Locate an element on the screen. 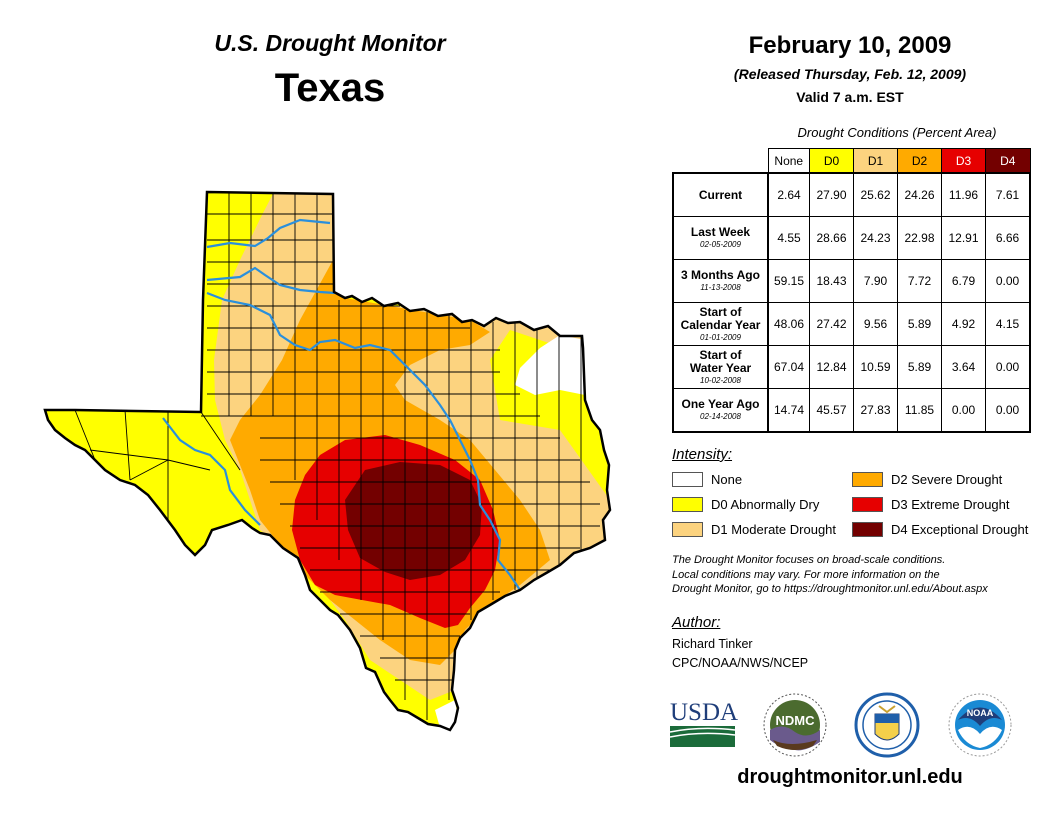 Image resolution: width=1056 pixels, height=816 pixels. row-date: 11-13-2008 is located at coordinates (720, 287).